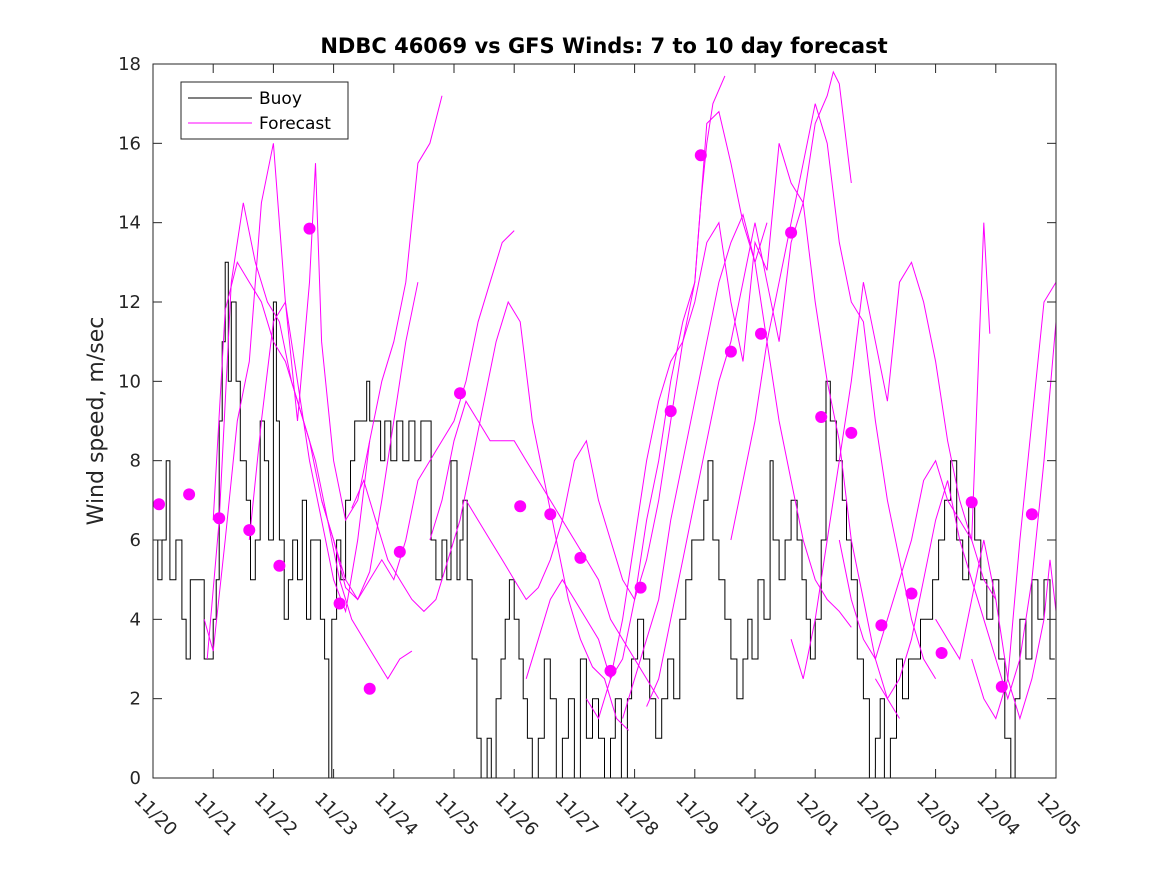 This screenshot has height=875, width=1167. Describe the element at coordinates (135, 699) in the screenshot. I see `y-tick-label: 2` at that location.